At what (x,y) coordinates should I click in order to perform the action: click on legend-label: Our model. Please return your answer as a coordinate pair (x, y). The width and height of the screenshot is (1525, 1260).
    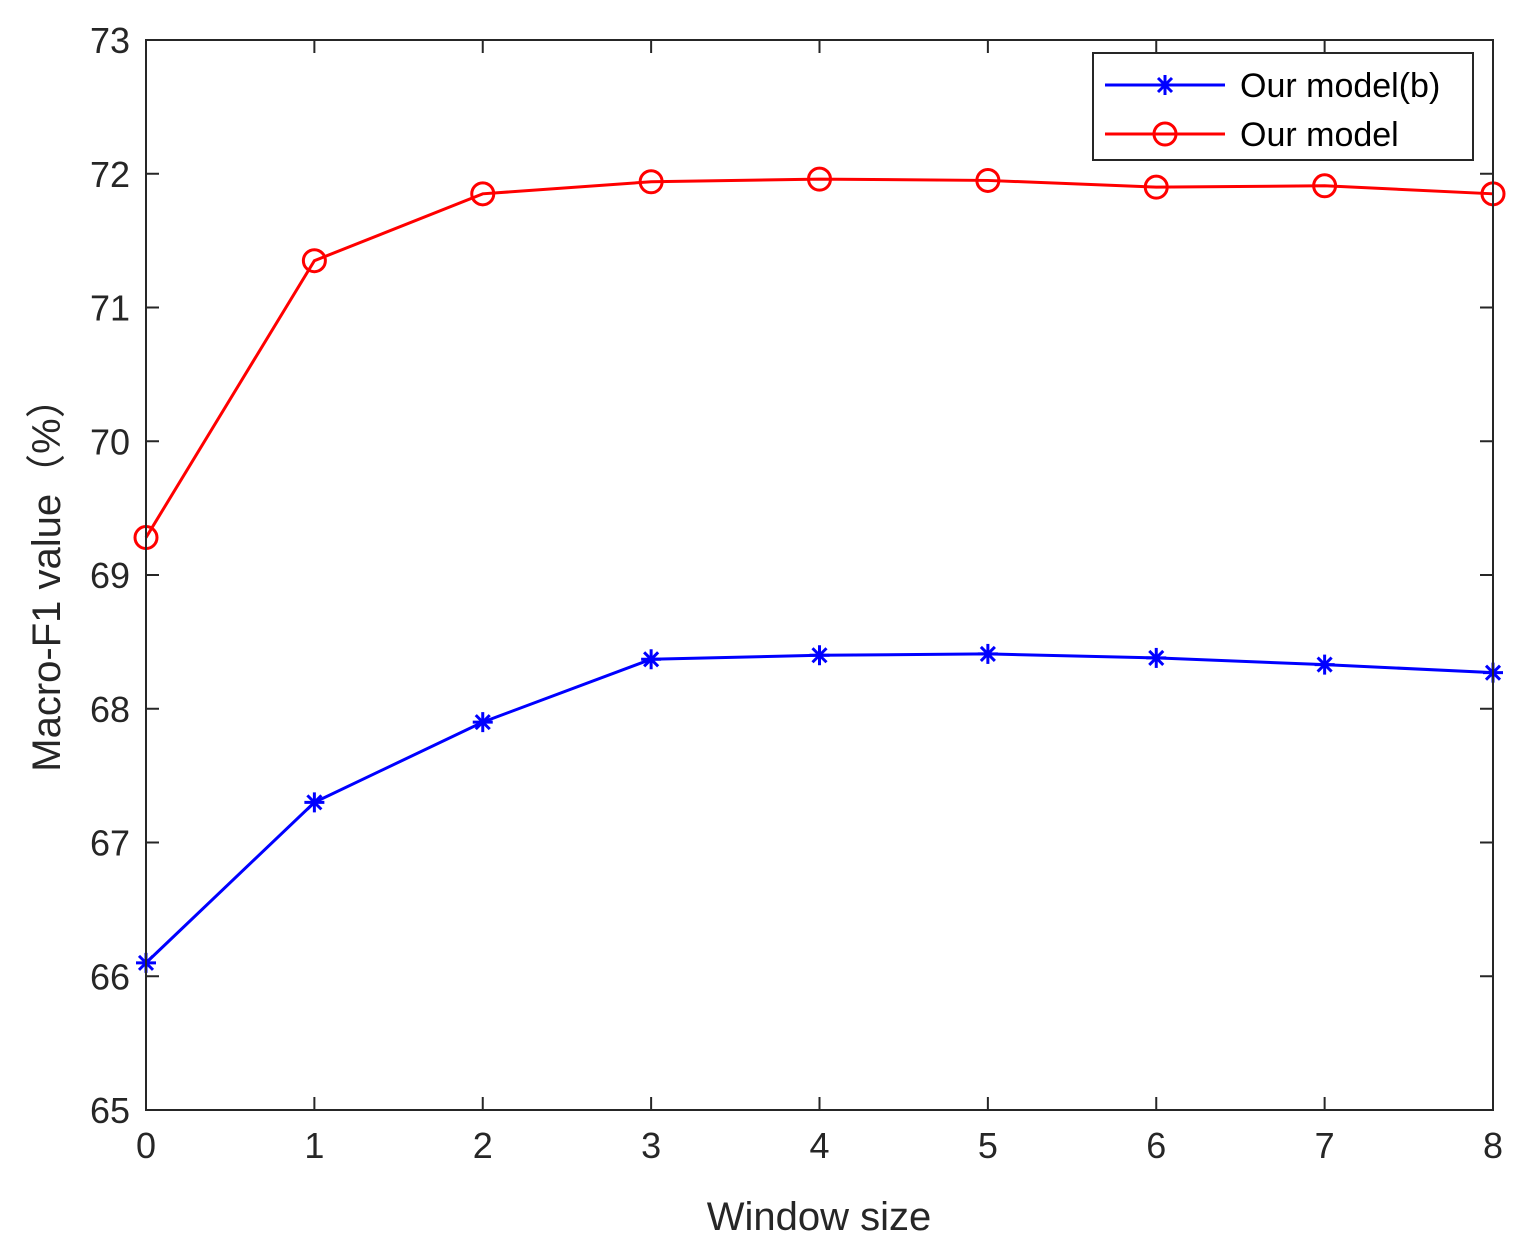
    Looking at the image, I should click on (1319, 135).